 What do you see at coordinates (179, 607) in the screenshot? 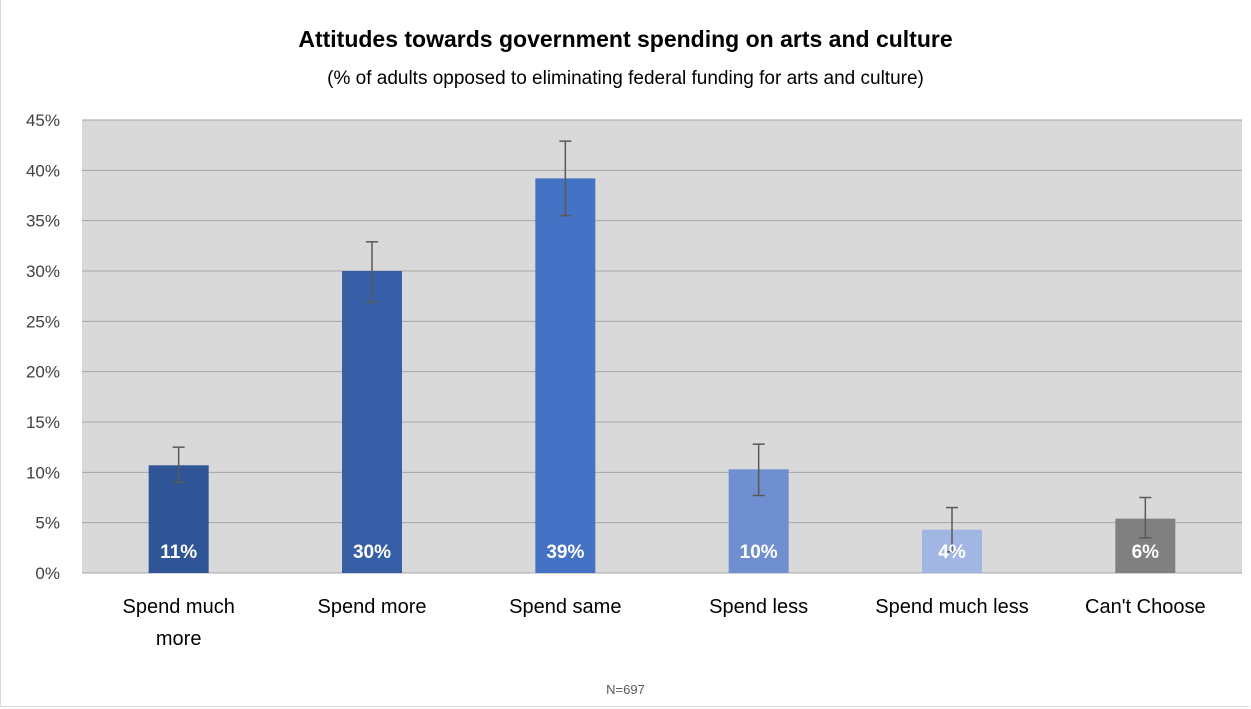
I see `x-tick-label-line: Spend much` at bounding box center [179, 607].